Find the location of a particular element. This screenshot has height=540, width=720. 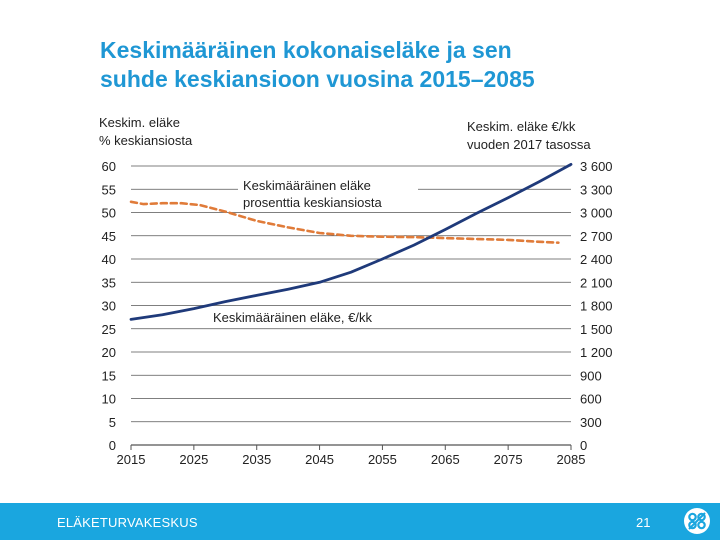

slide-title-line1: Keskimääräinen kokonaiseläke ja sen is located at coordinates (306, 50).